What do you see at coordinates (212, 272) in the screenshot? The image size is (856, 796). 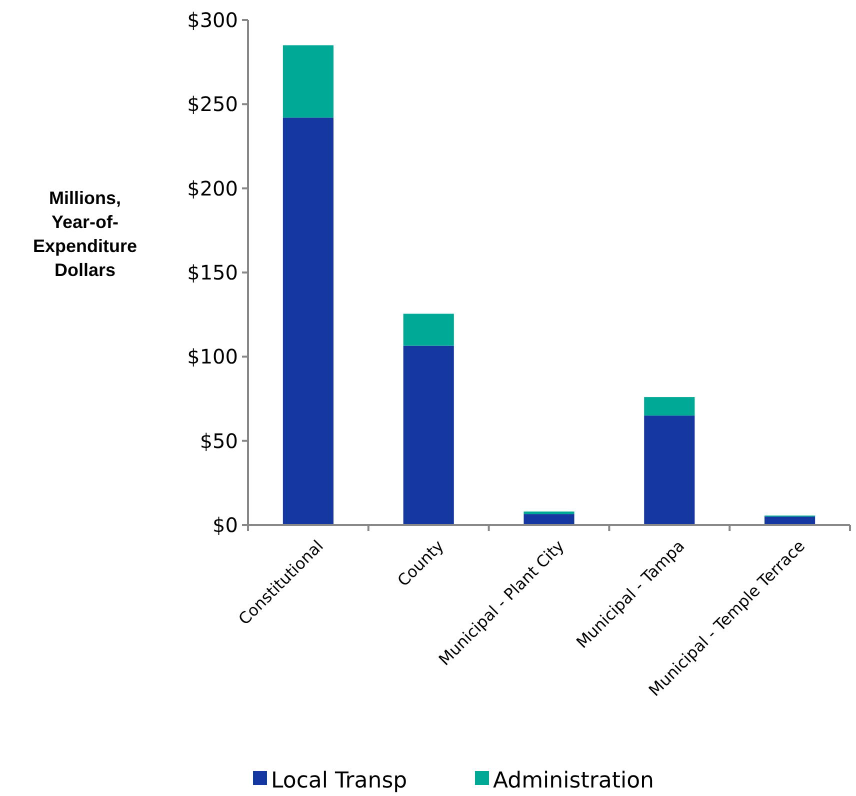 I see `y-tick-label: $150` at bounding box center [212, 272].